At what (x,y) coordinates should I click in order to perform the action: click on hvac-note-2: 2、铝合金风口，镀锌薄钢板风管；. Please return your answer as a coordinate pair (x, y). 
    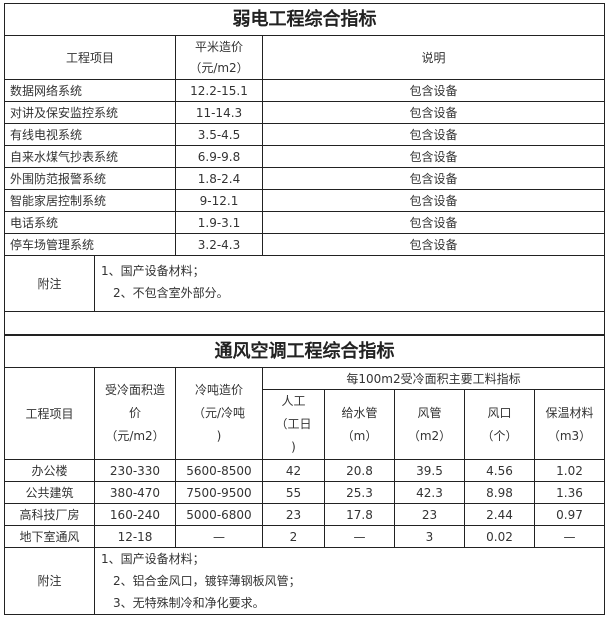
    Looking at the image, I should click on (207, 581).